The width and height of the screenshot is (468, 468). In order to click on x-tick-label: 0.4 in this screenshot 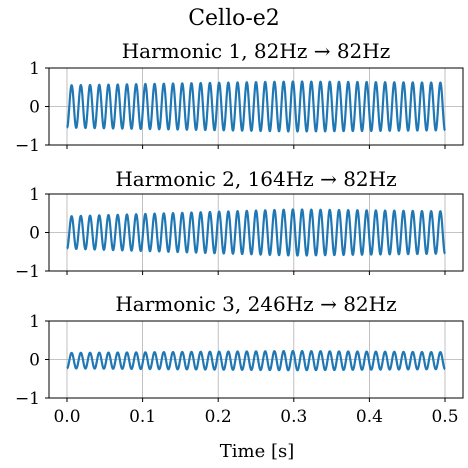, I will do `click(369, 417)`.